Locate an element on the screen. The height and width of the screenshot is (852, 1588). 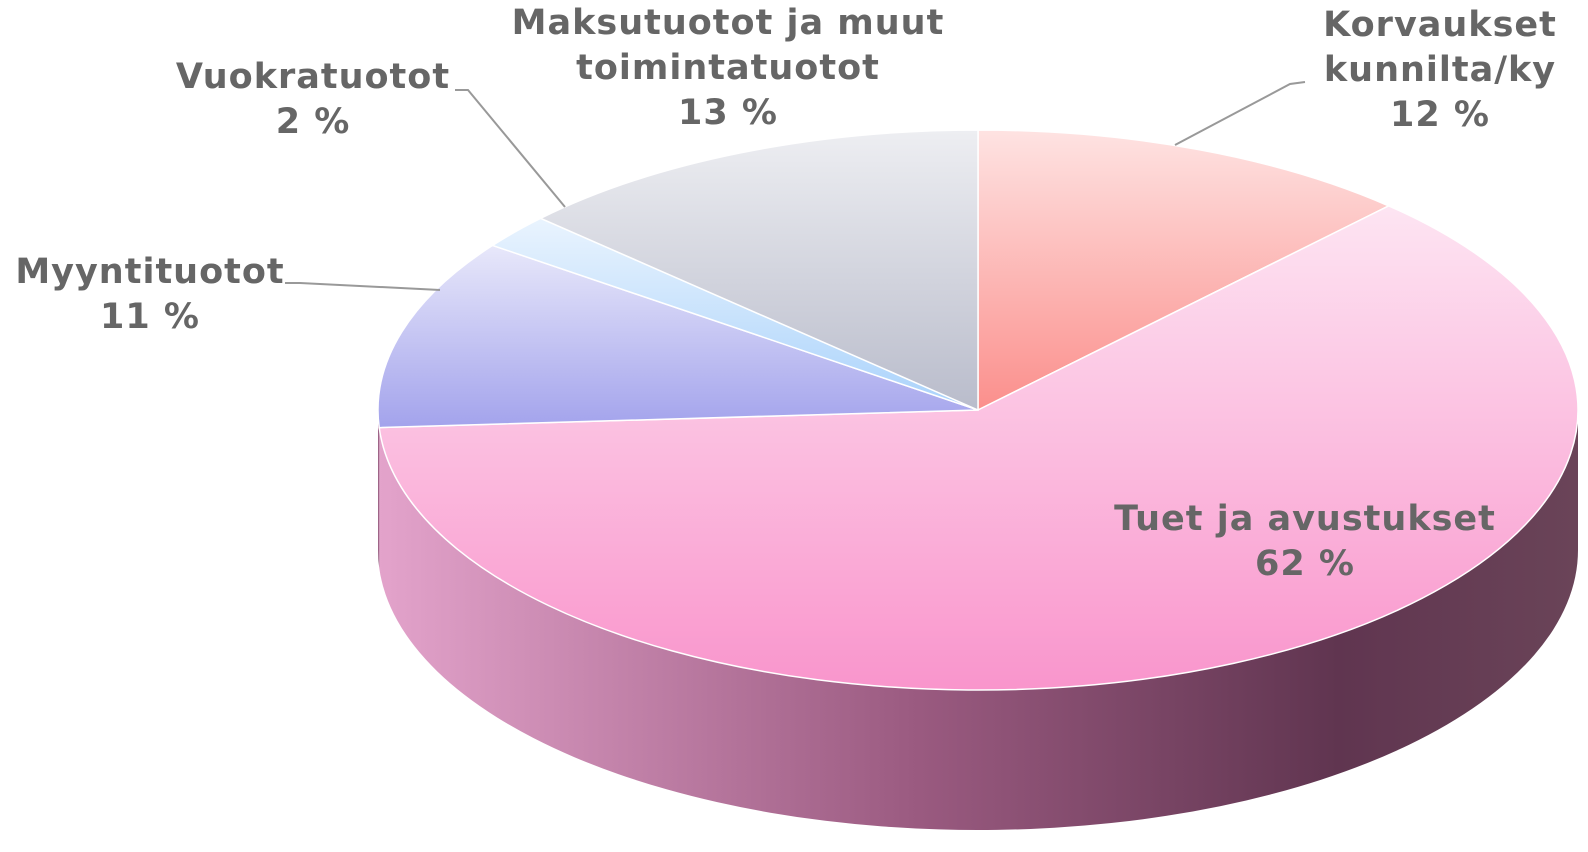
slice-label: Myyntituotot 11 % is located at coordinates (155, 295).